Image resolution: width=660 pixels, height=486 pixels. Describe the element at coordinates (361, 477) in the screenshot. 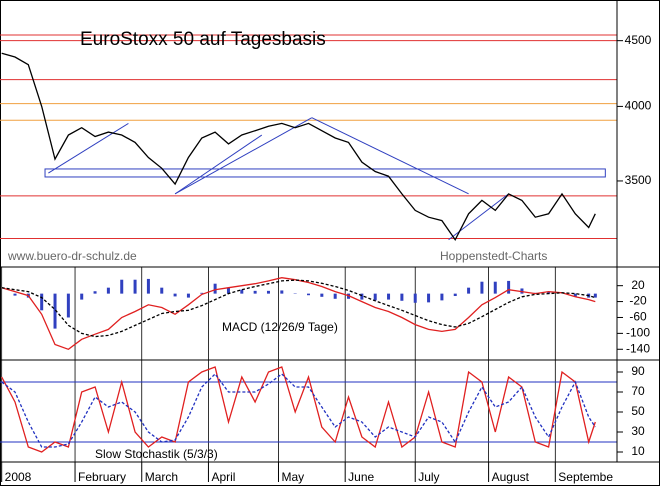

I see `x-tick-label: June` at that location.